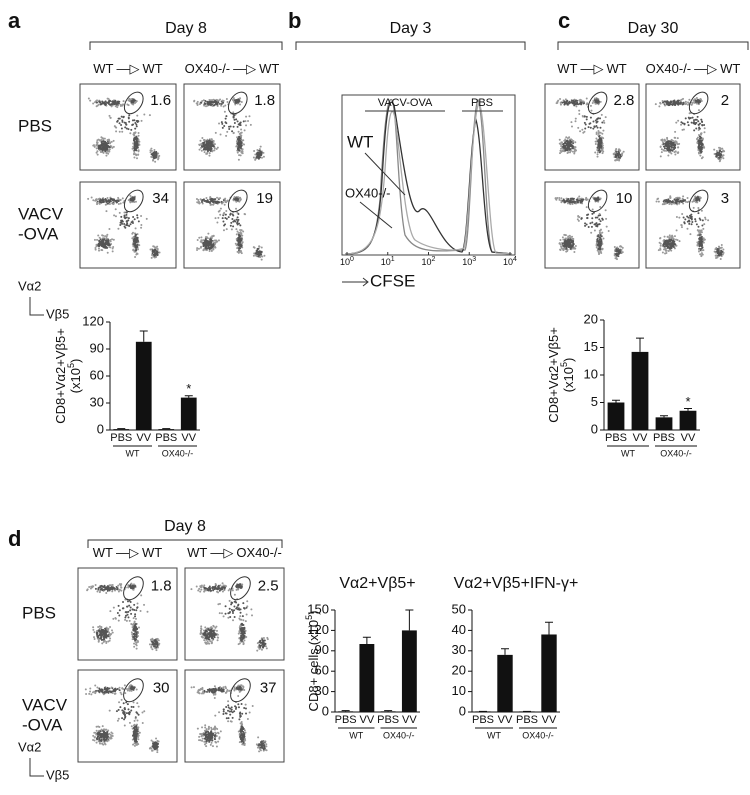  I want to click on arrow: —▷, so click(592, 68).